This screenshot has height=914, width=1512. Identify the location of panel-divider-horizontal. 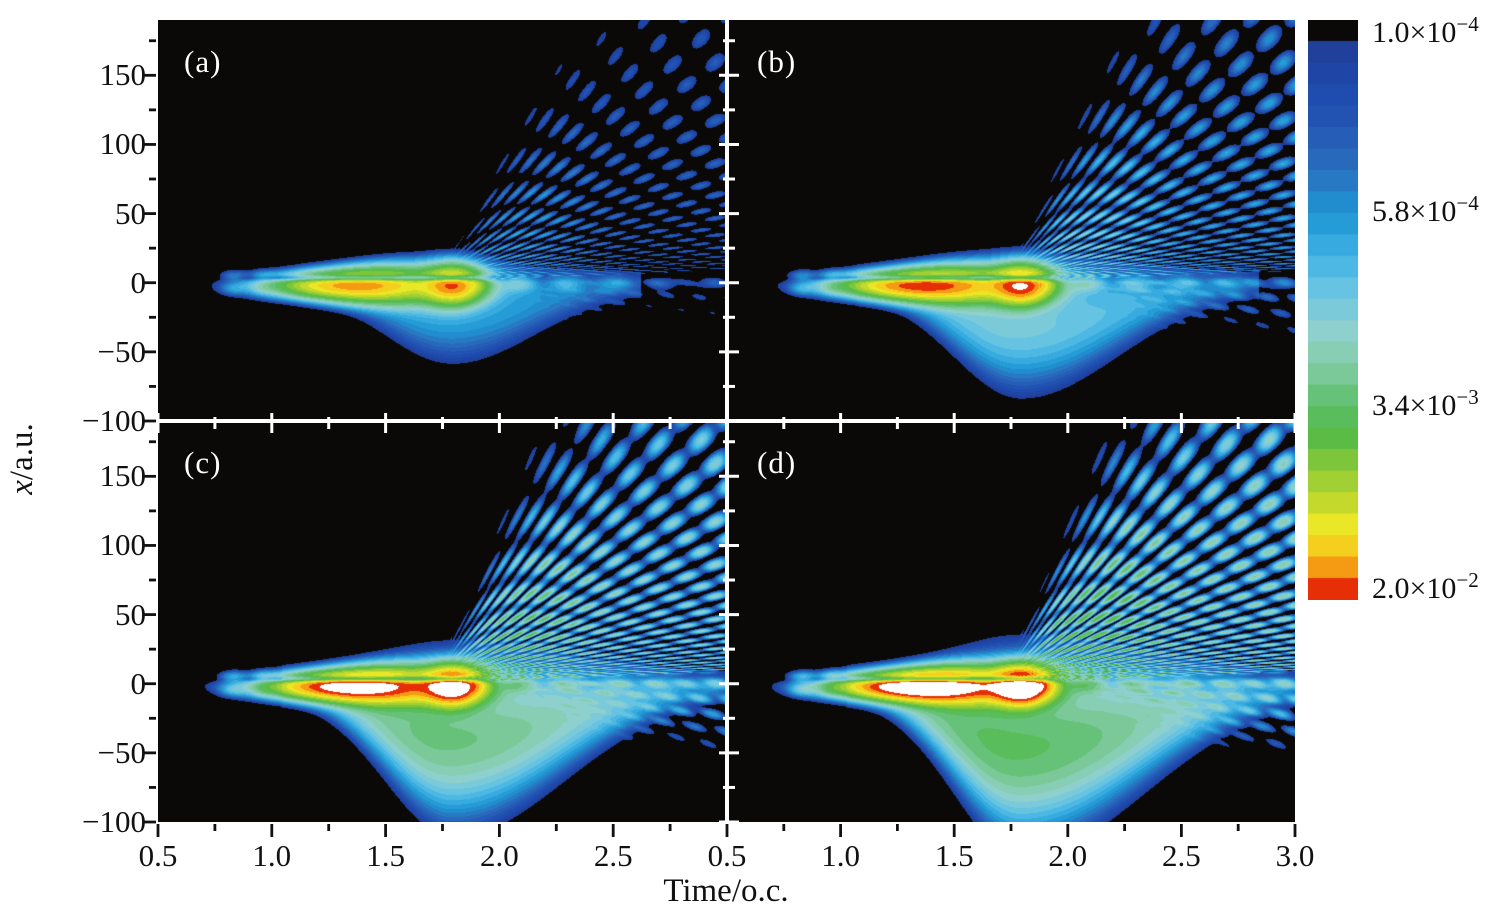
(726, 421).